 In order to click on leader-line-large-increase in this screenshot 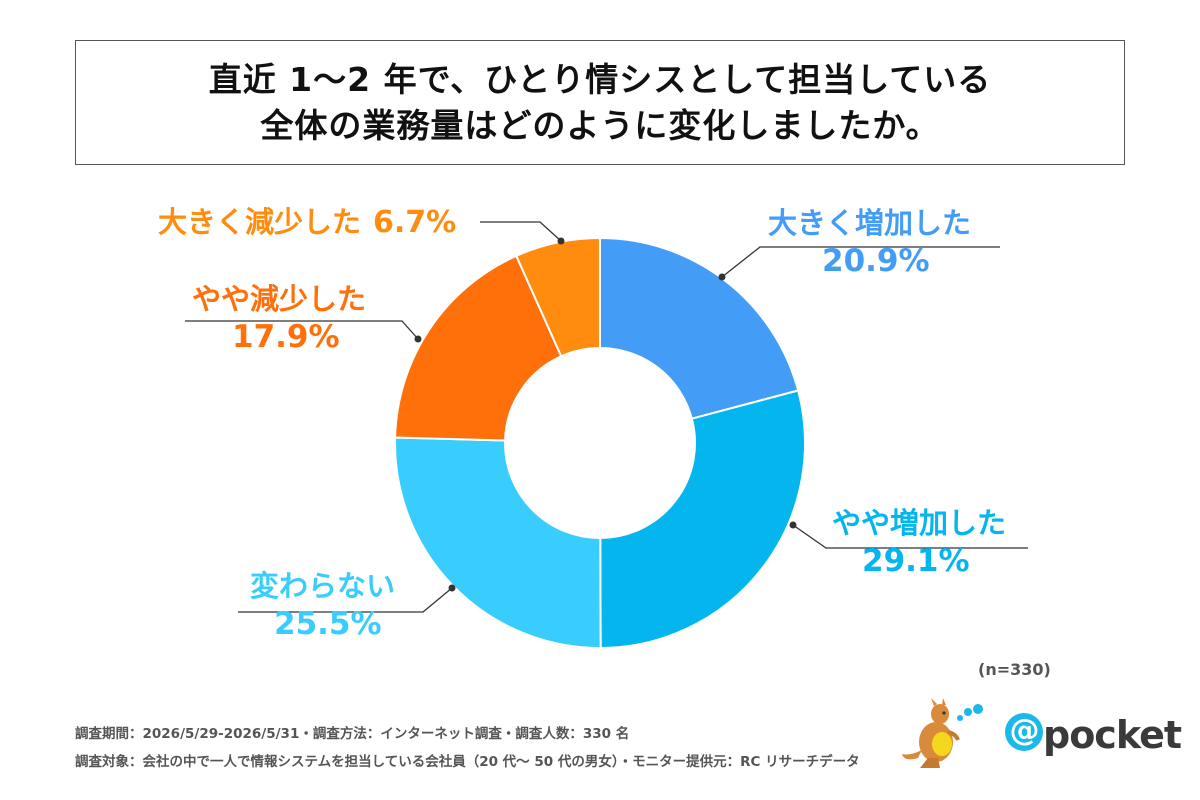, I will do `click(860, 262)`.